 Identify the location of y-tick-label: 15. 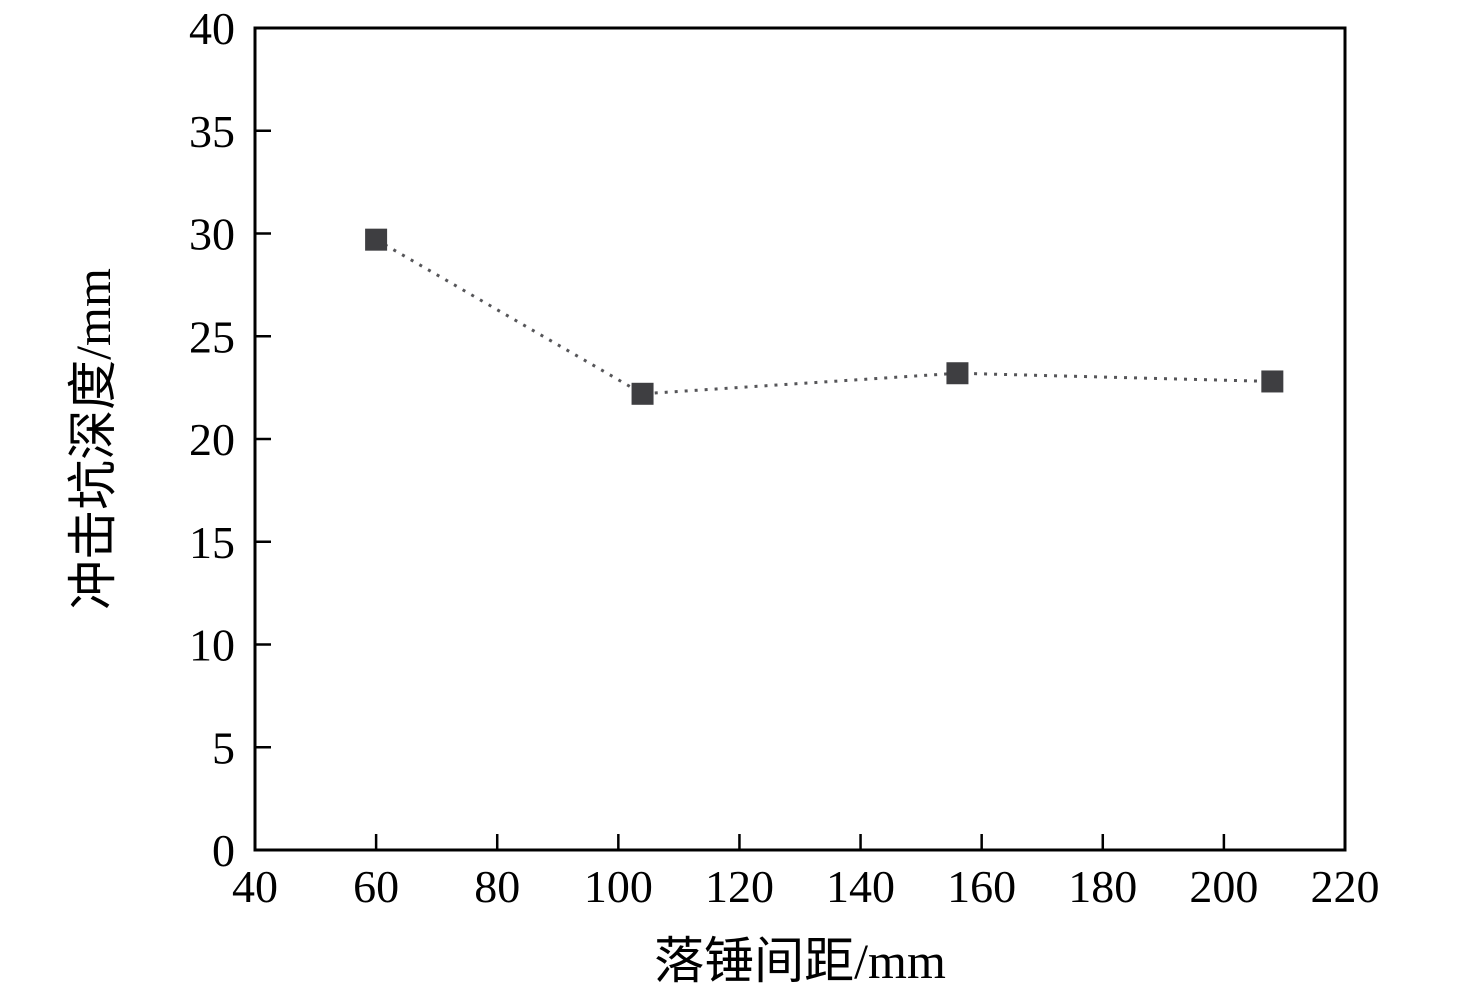
(212, 542).